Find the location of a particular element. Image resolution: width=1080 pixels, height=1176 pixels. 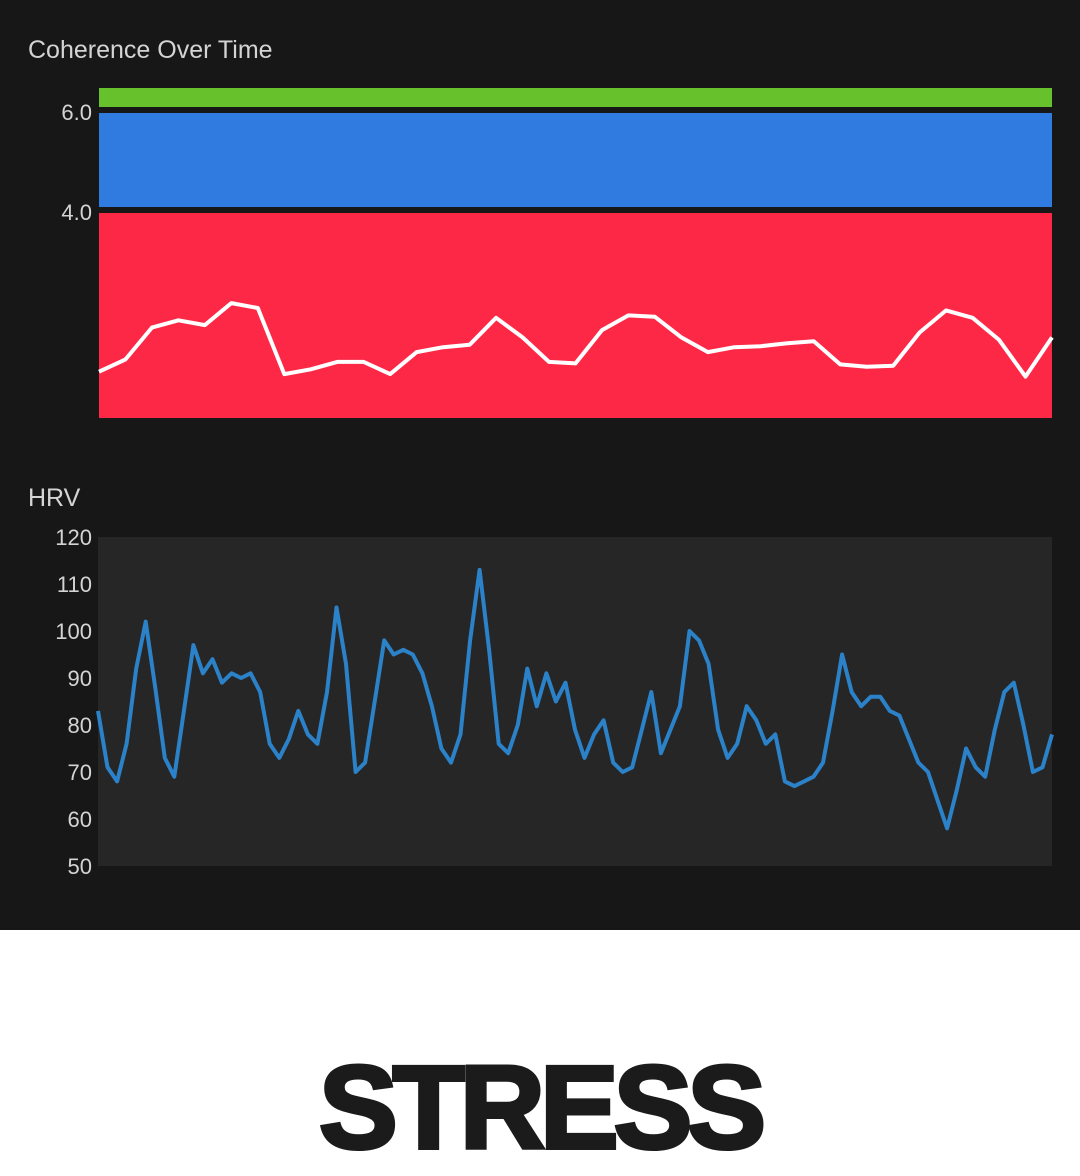

hrv-y-tick-label: 90 is located at coordinates (80, 678).